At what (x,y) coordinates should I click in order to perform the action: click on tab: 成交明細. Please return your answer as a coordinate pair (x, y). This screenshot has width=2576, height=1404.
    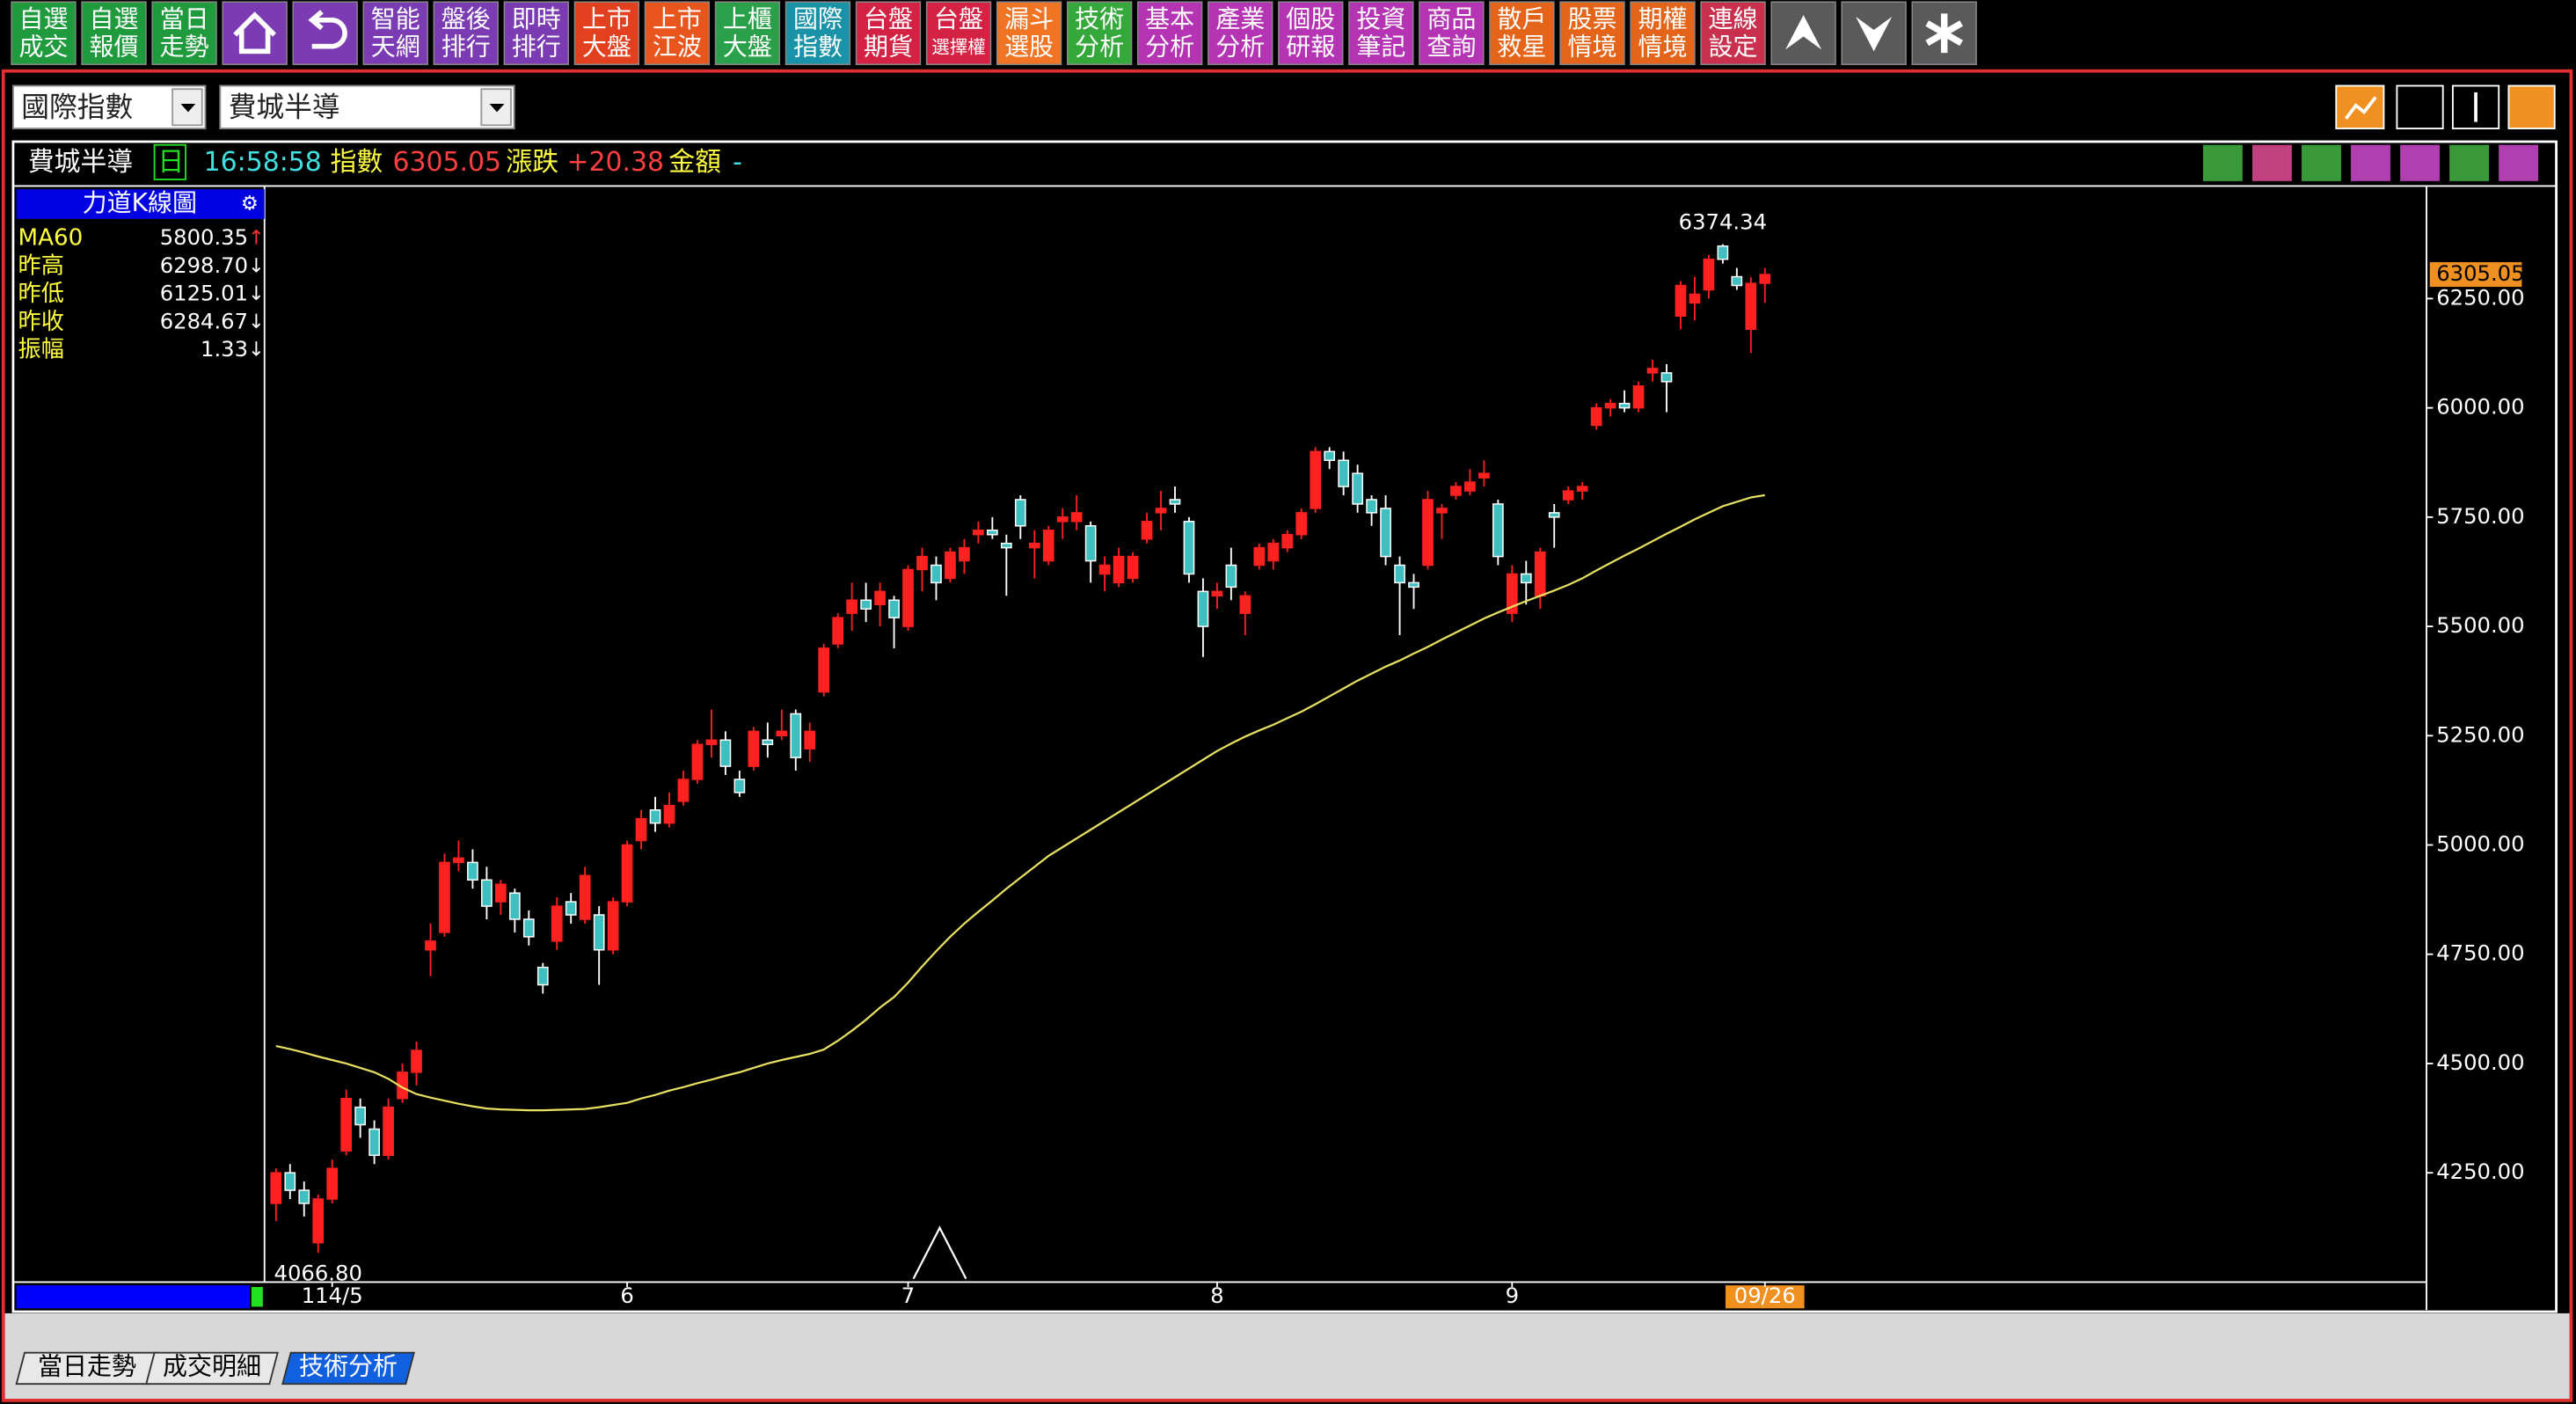
    Looking at the image, I should click on (212, 1368).